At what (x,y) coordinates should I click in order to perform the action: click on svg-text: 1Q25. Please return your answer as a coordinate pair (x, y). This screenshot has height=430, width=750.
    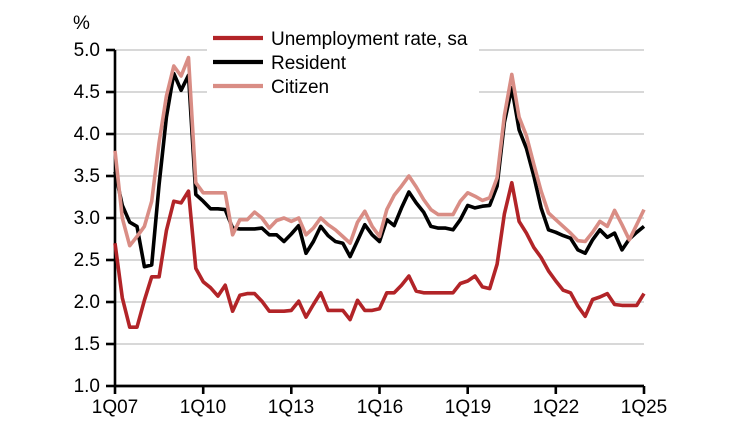
    Looking at the image, I should click on (644, 407).